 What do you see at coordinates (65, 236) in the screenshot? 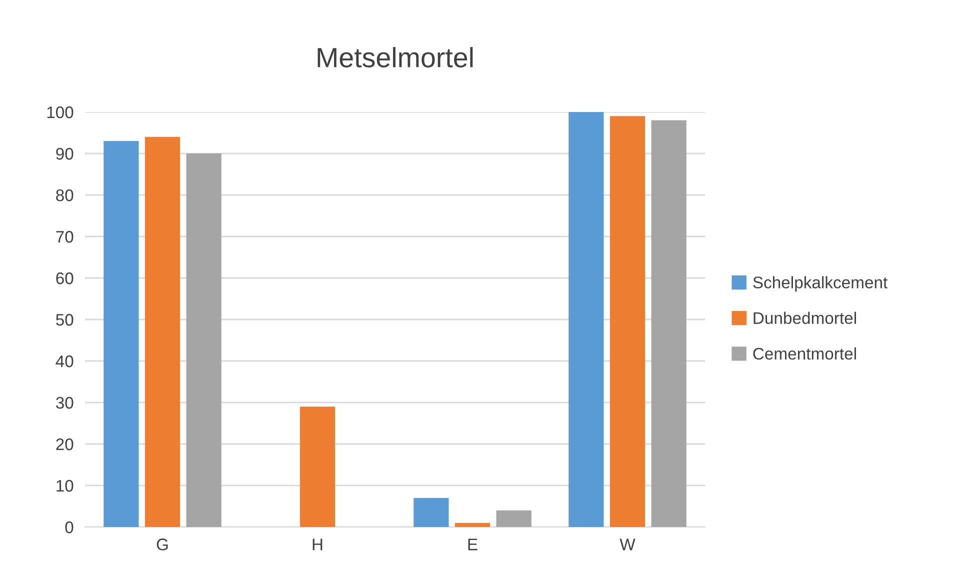
I see `y-tick-label: 70` at bounding box center [65, 236].